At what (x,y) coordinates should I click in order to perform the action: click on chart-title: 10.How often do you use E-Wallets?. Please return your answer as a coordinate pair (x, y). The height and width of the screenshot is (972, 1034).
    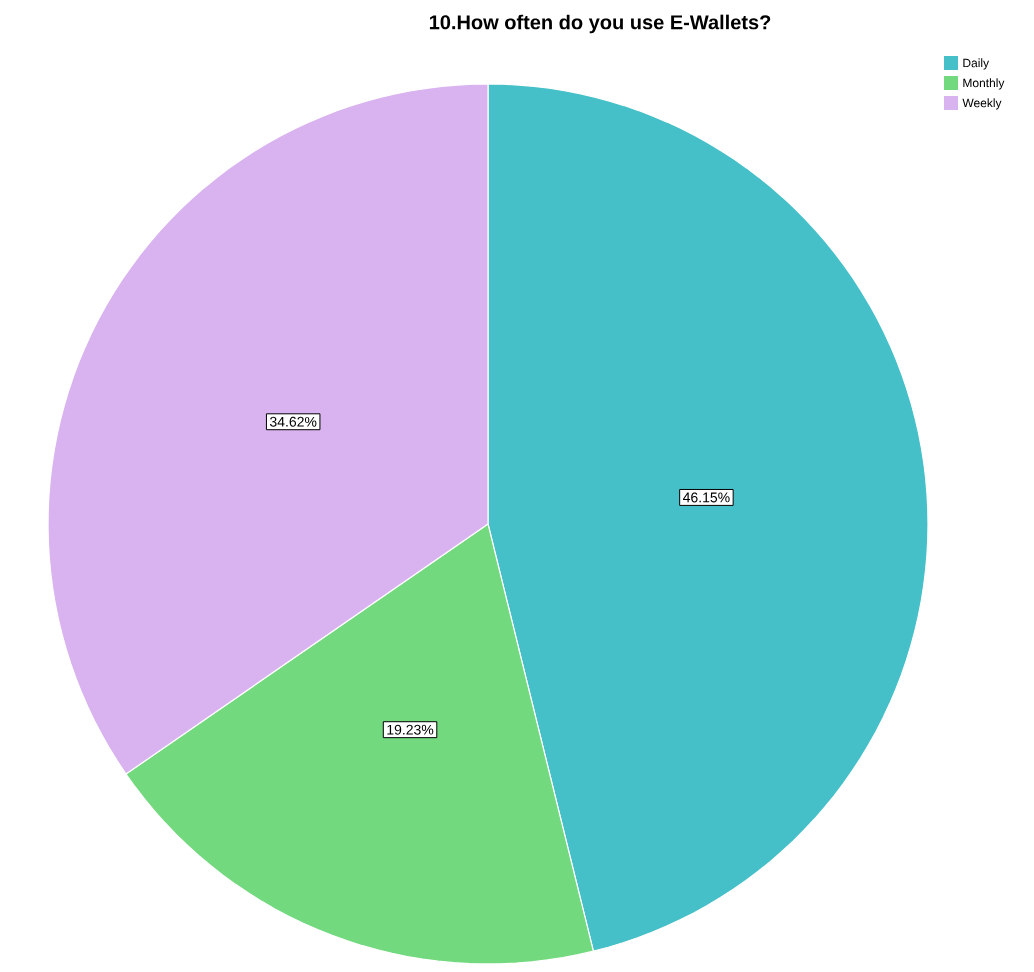
    Looking at the image, I should click on (600, 24).